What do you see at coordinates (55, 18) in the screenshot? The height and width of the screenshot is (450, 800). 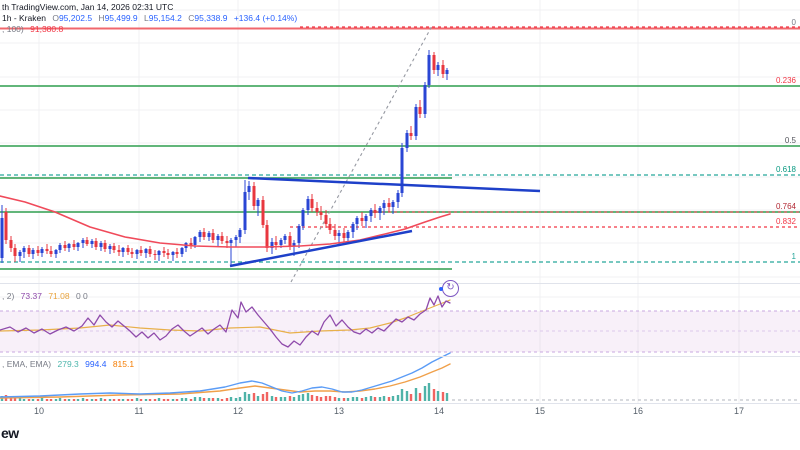 I see `open-label: O` at bounding box center [55, 18].